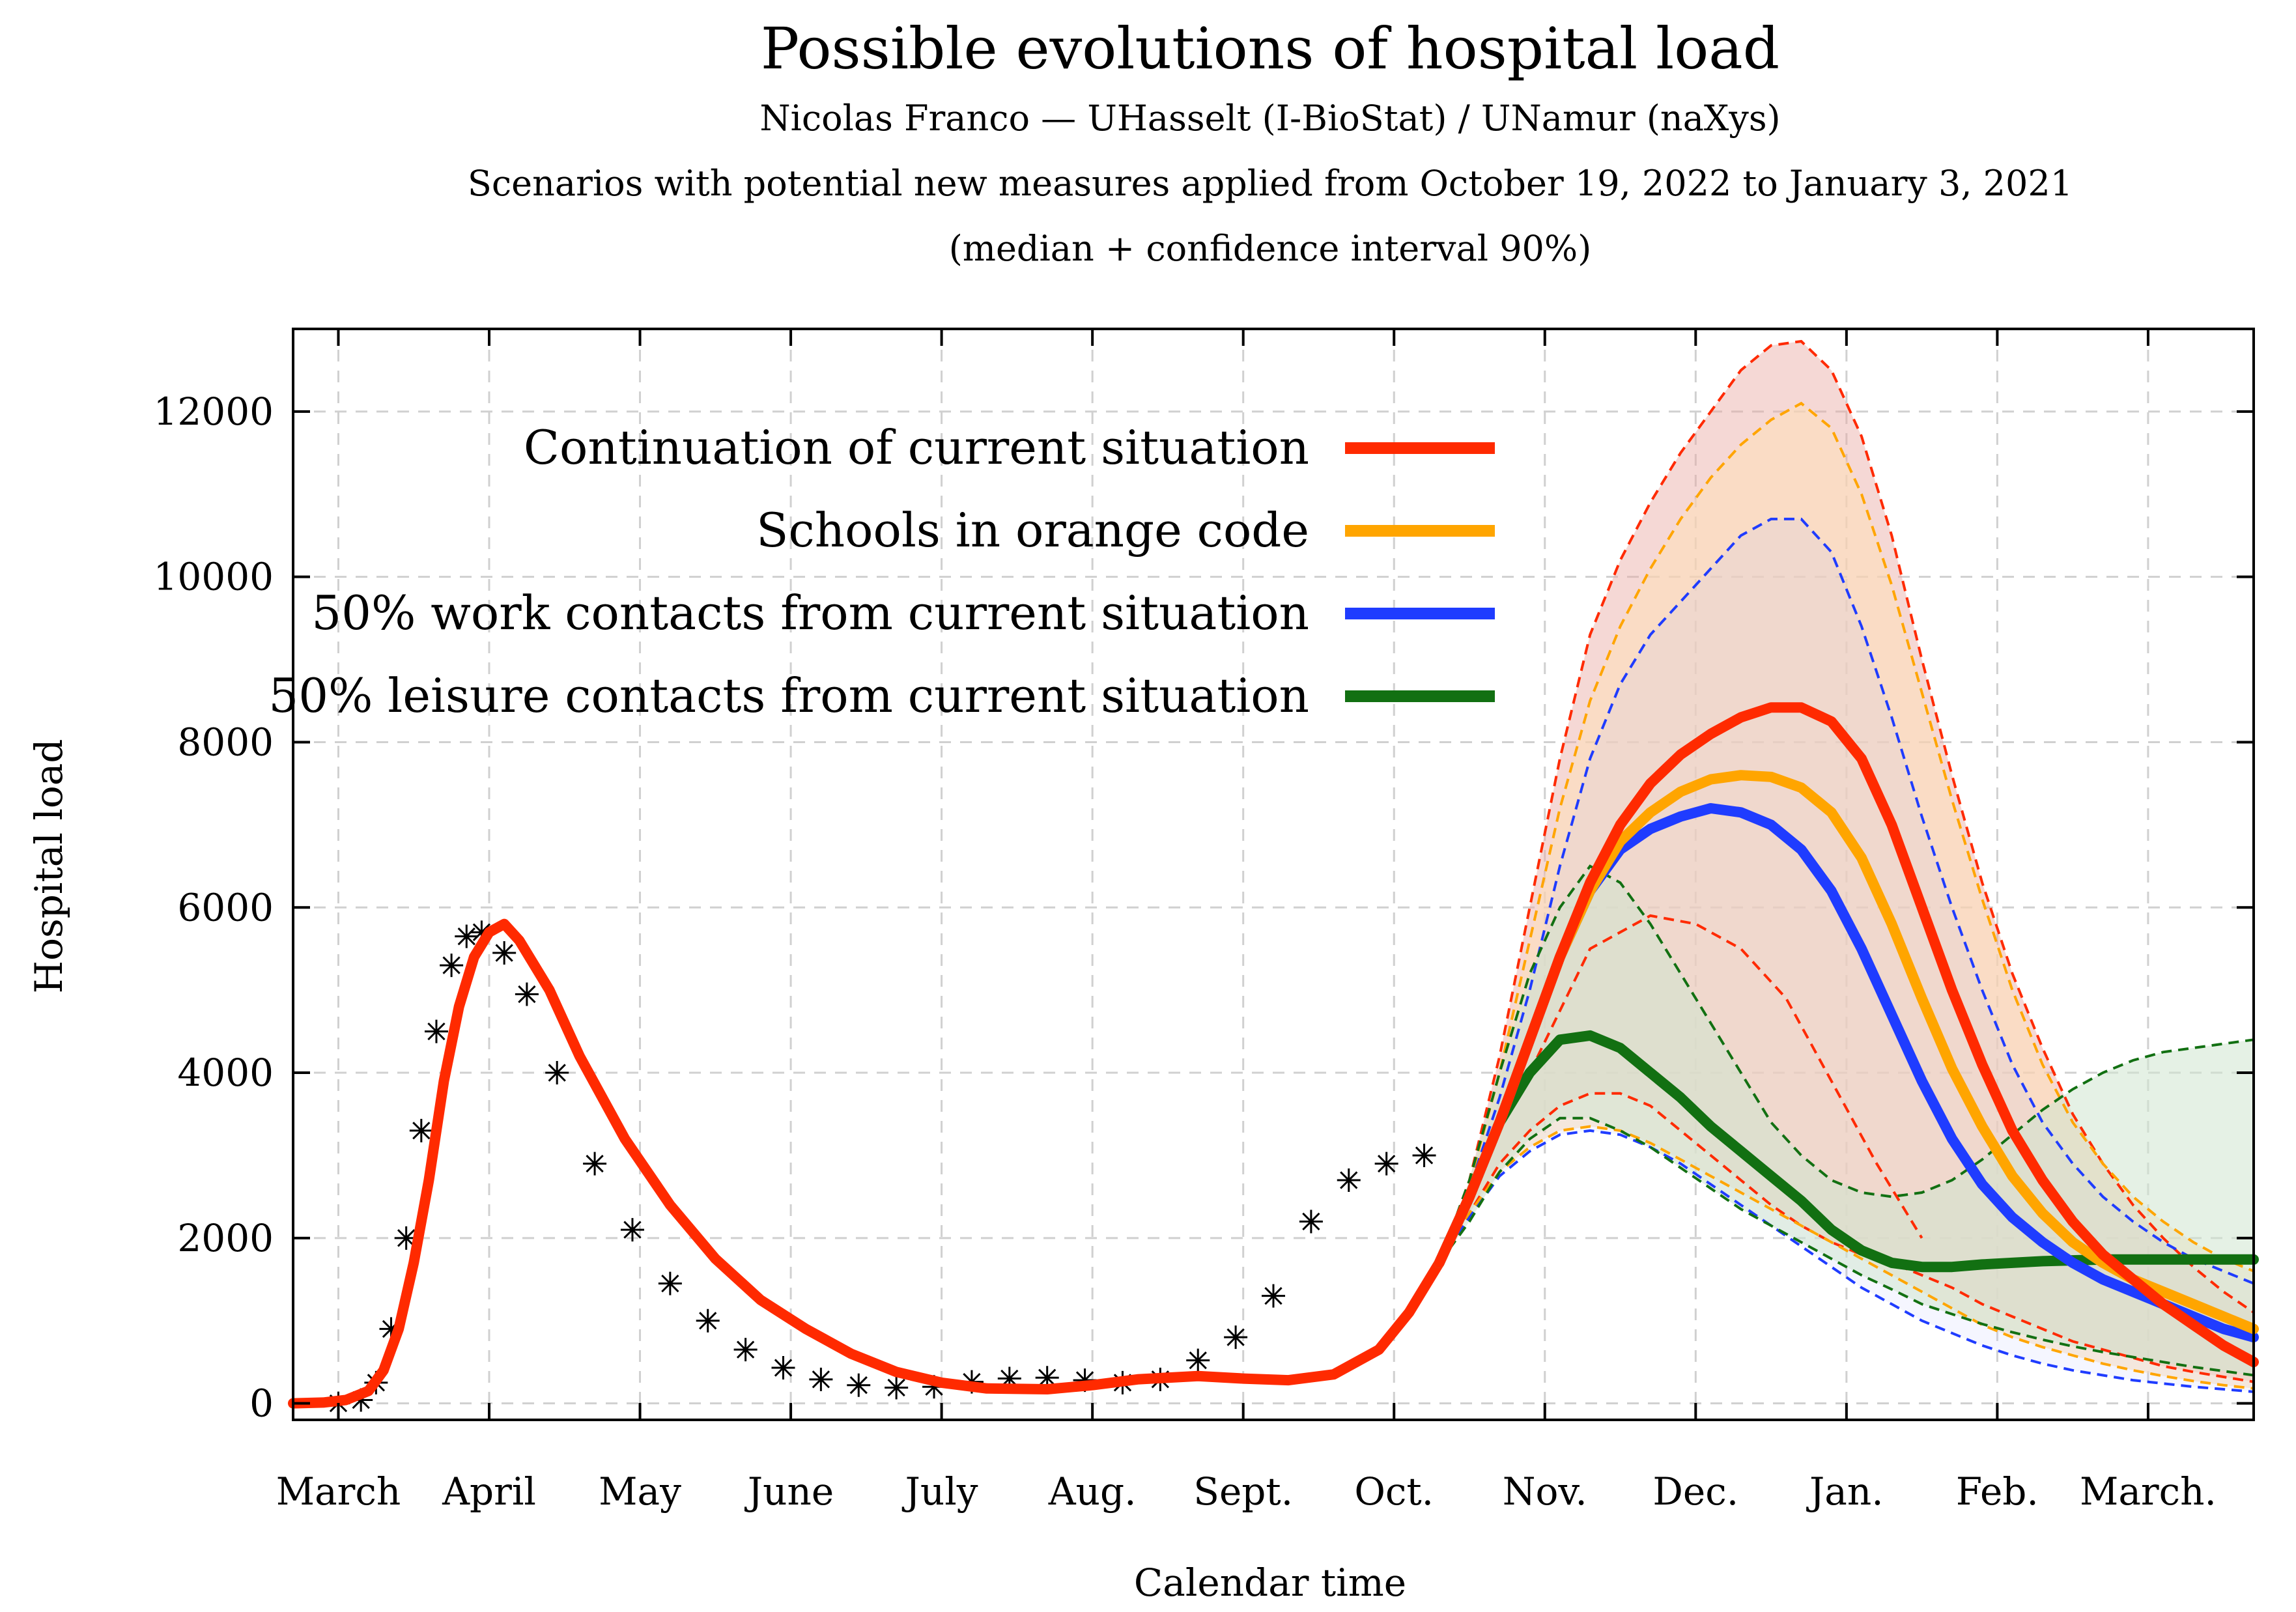 Image resolution: width=2296 pixels, height=1612 pixels. Describe the element at coordinates (810, 613) in the screenshot. I see `legend-label: 50% work contacts from current situation` at that location.